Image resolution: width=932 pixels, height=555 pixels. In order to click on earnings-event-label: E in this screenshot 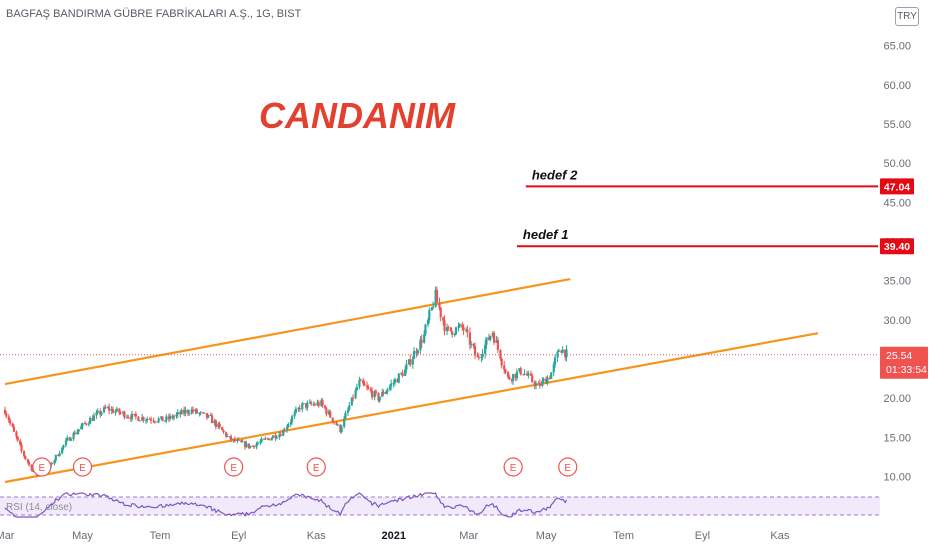, I will do `click(82, 468)`.